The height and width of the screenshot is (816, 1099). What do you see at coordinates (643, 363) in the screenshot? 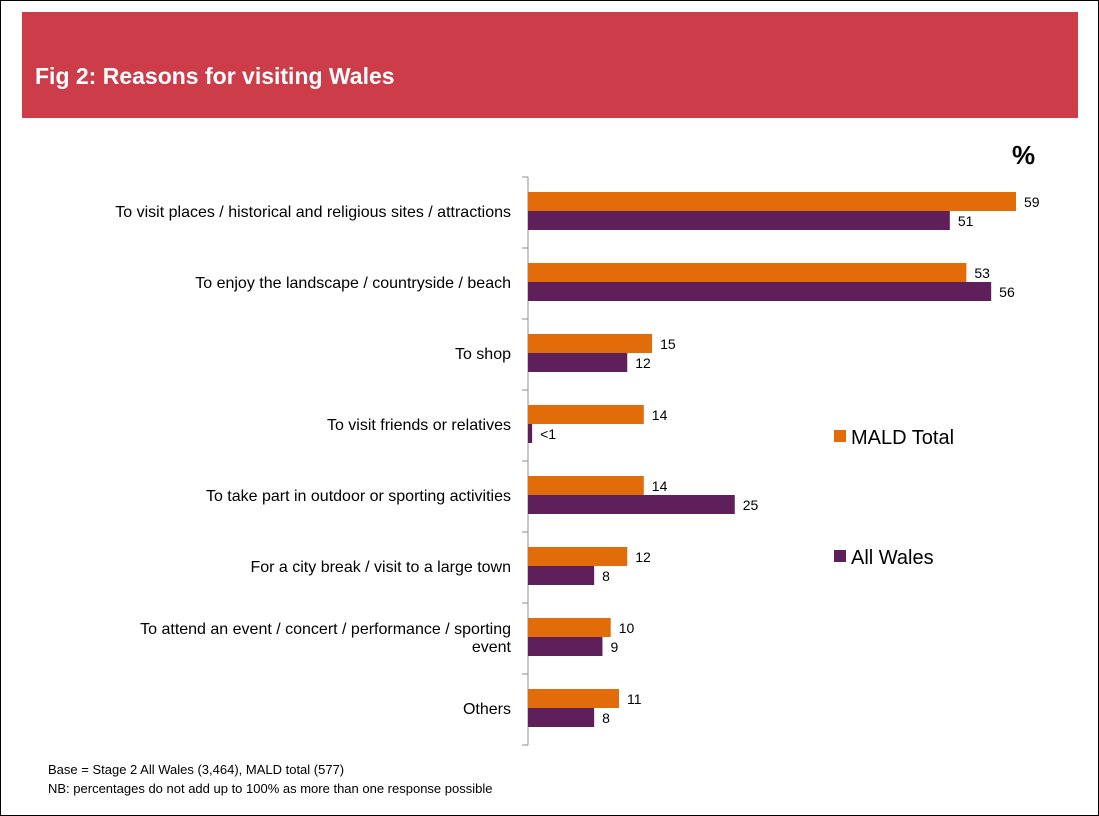
I see `all-wales-data-label: 12` at bounding box center [643, 363].